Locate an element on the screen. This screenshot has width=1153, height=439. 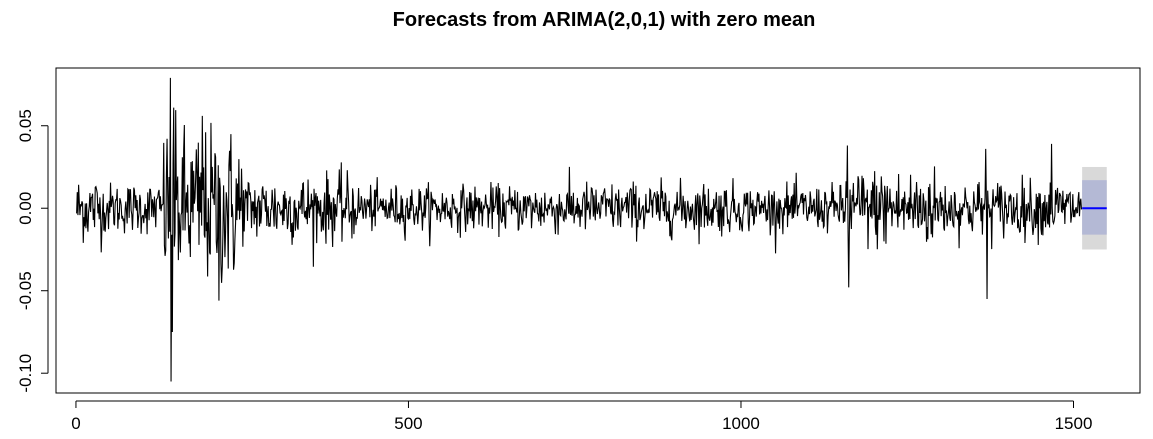
x-tick-label: 1500 is located at coordinates (1074, 423).